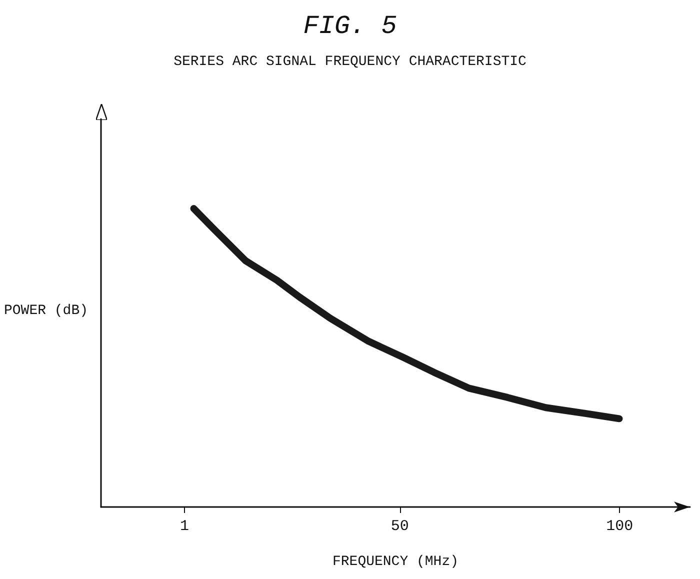 This screenshot has height=579, width=700. What do you see at coordinates (399, 526) in the screenshot?
I see `x-tick-label: 50` at bounding box center [399, 526].